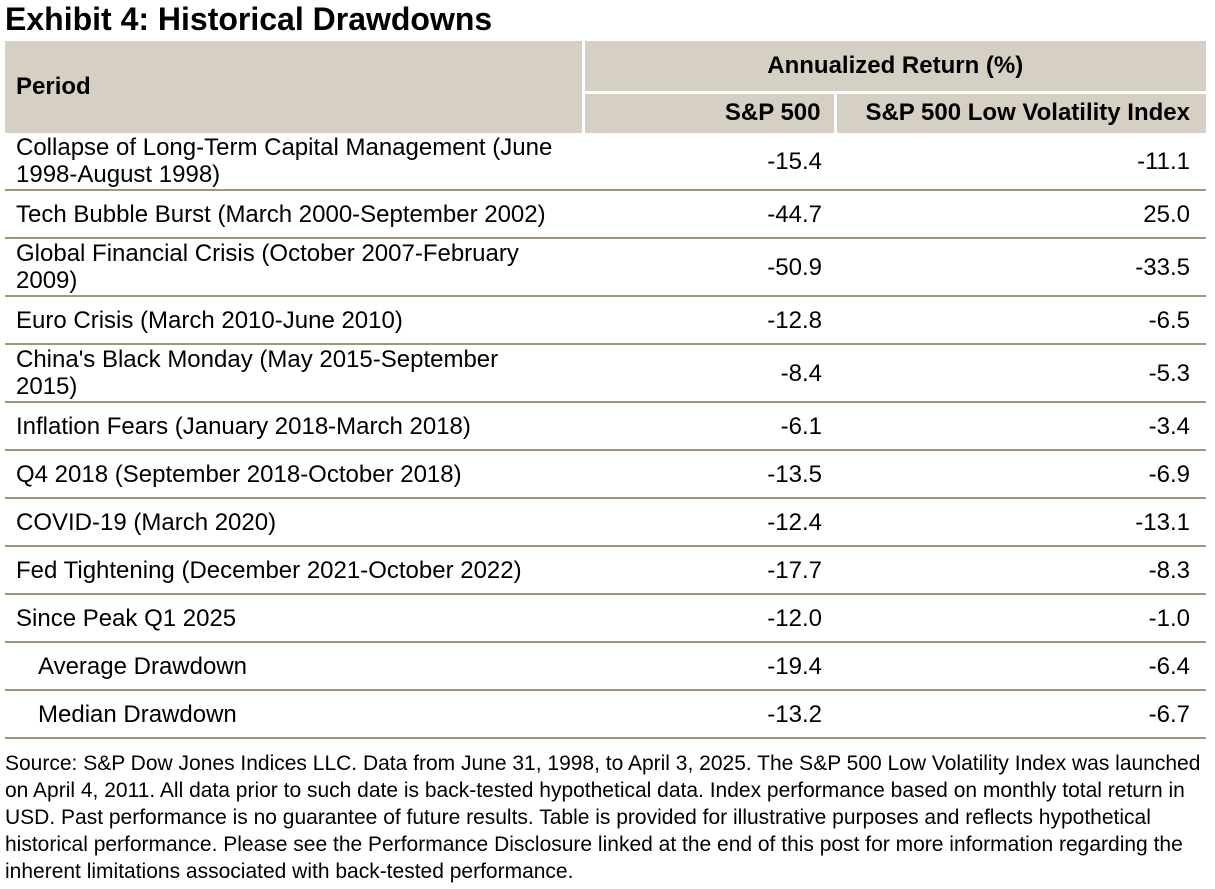 This screenshot has height=889, width=1215. Describe the element at coordinates (1020, 267) in the screenshot. I see `low-vol-value: -33.5` at that location.